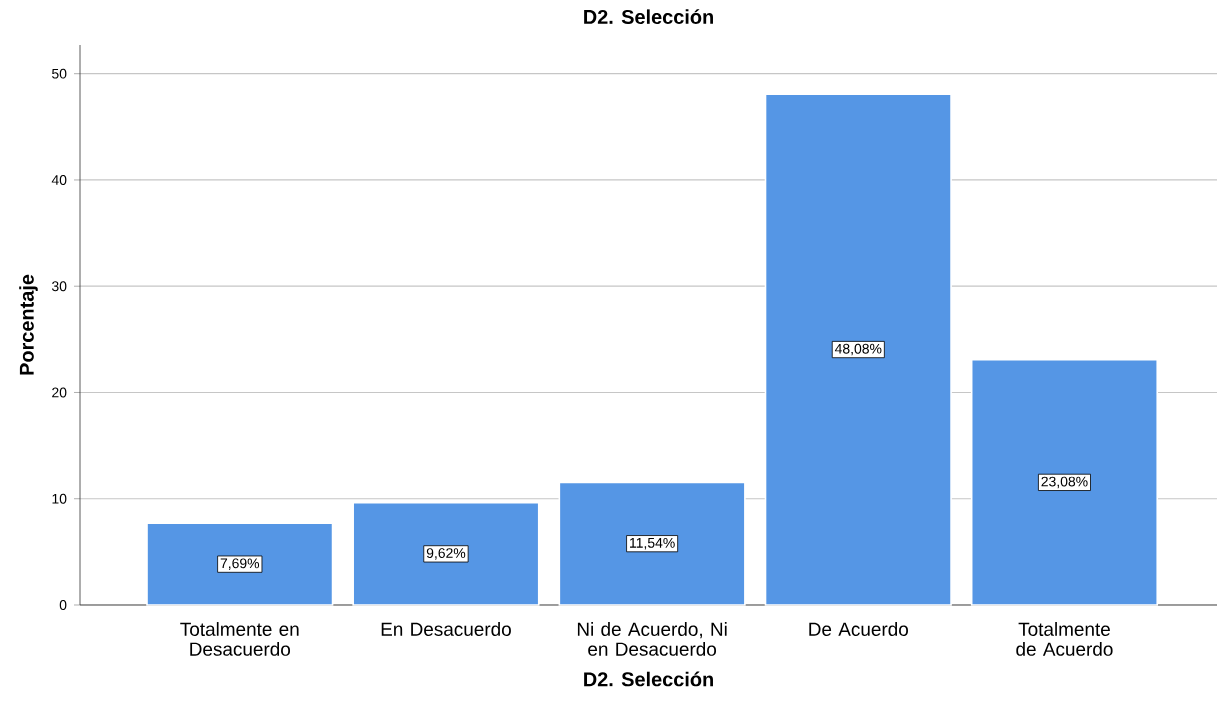 This screenshot has width=1217, height=711. What do you see at coordinates (59, 180) in the screenshot?
I see `y-tick-label: 40` at bounding box center [59, 180].